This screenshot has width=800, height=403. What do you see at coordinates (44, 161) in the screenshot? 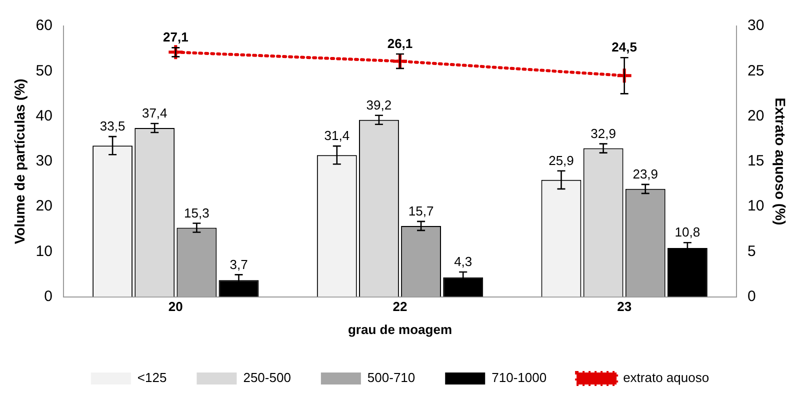
I see `y-tick-label: 30` at bounding box center [44, 161].